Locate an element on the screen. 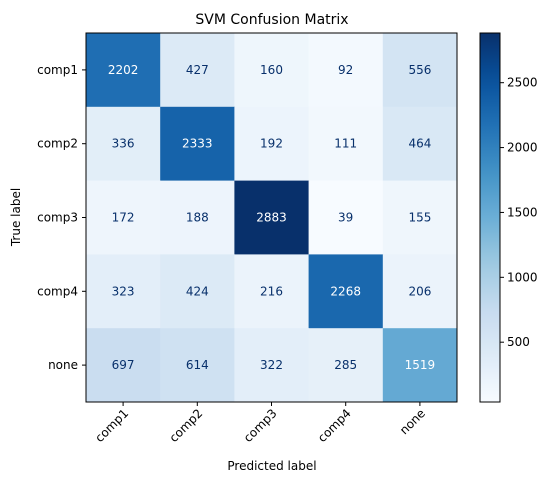 The width and height of the screenshot is (554, 484). colorbar-tick-label: 1500 is located at coordinates (522, 212).